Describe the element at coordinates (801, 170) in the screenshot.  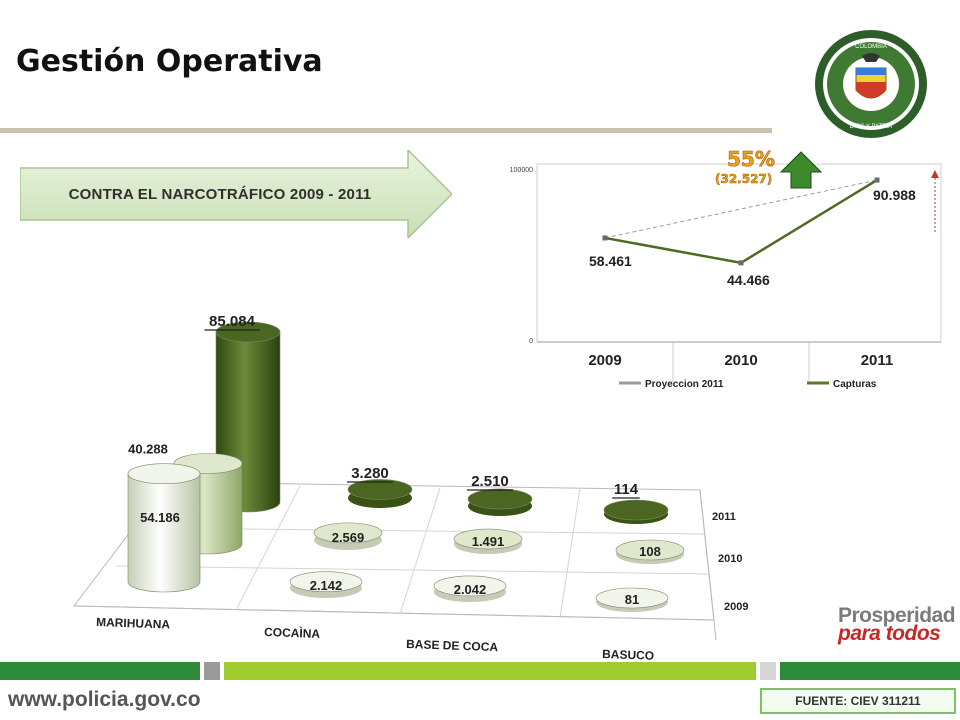
I see `up-arrow-icon` at that location.